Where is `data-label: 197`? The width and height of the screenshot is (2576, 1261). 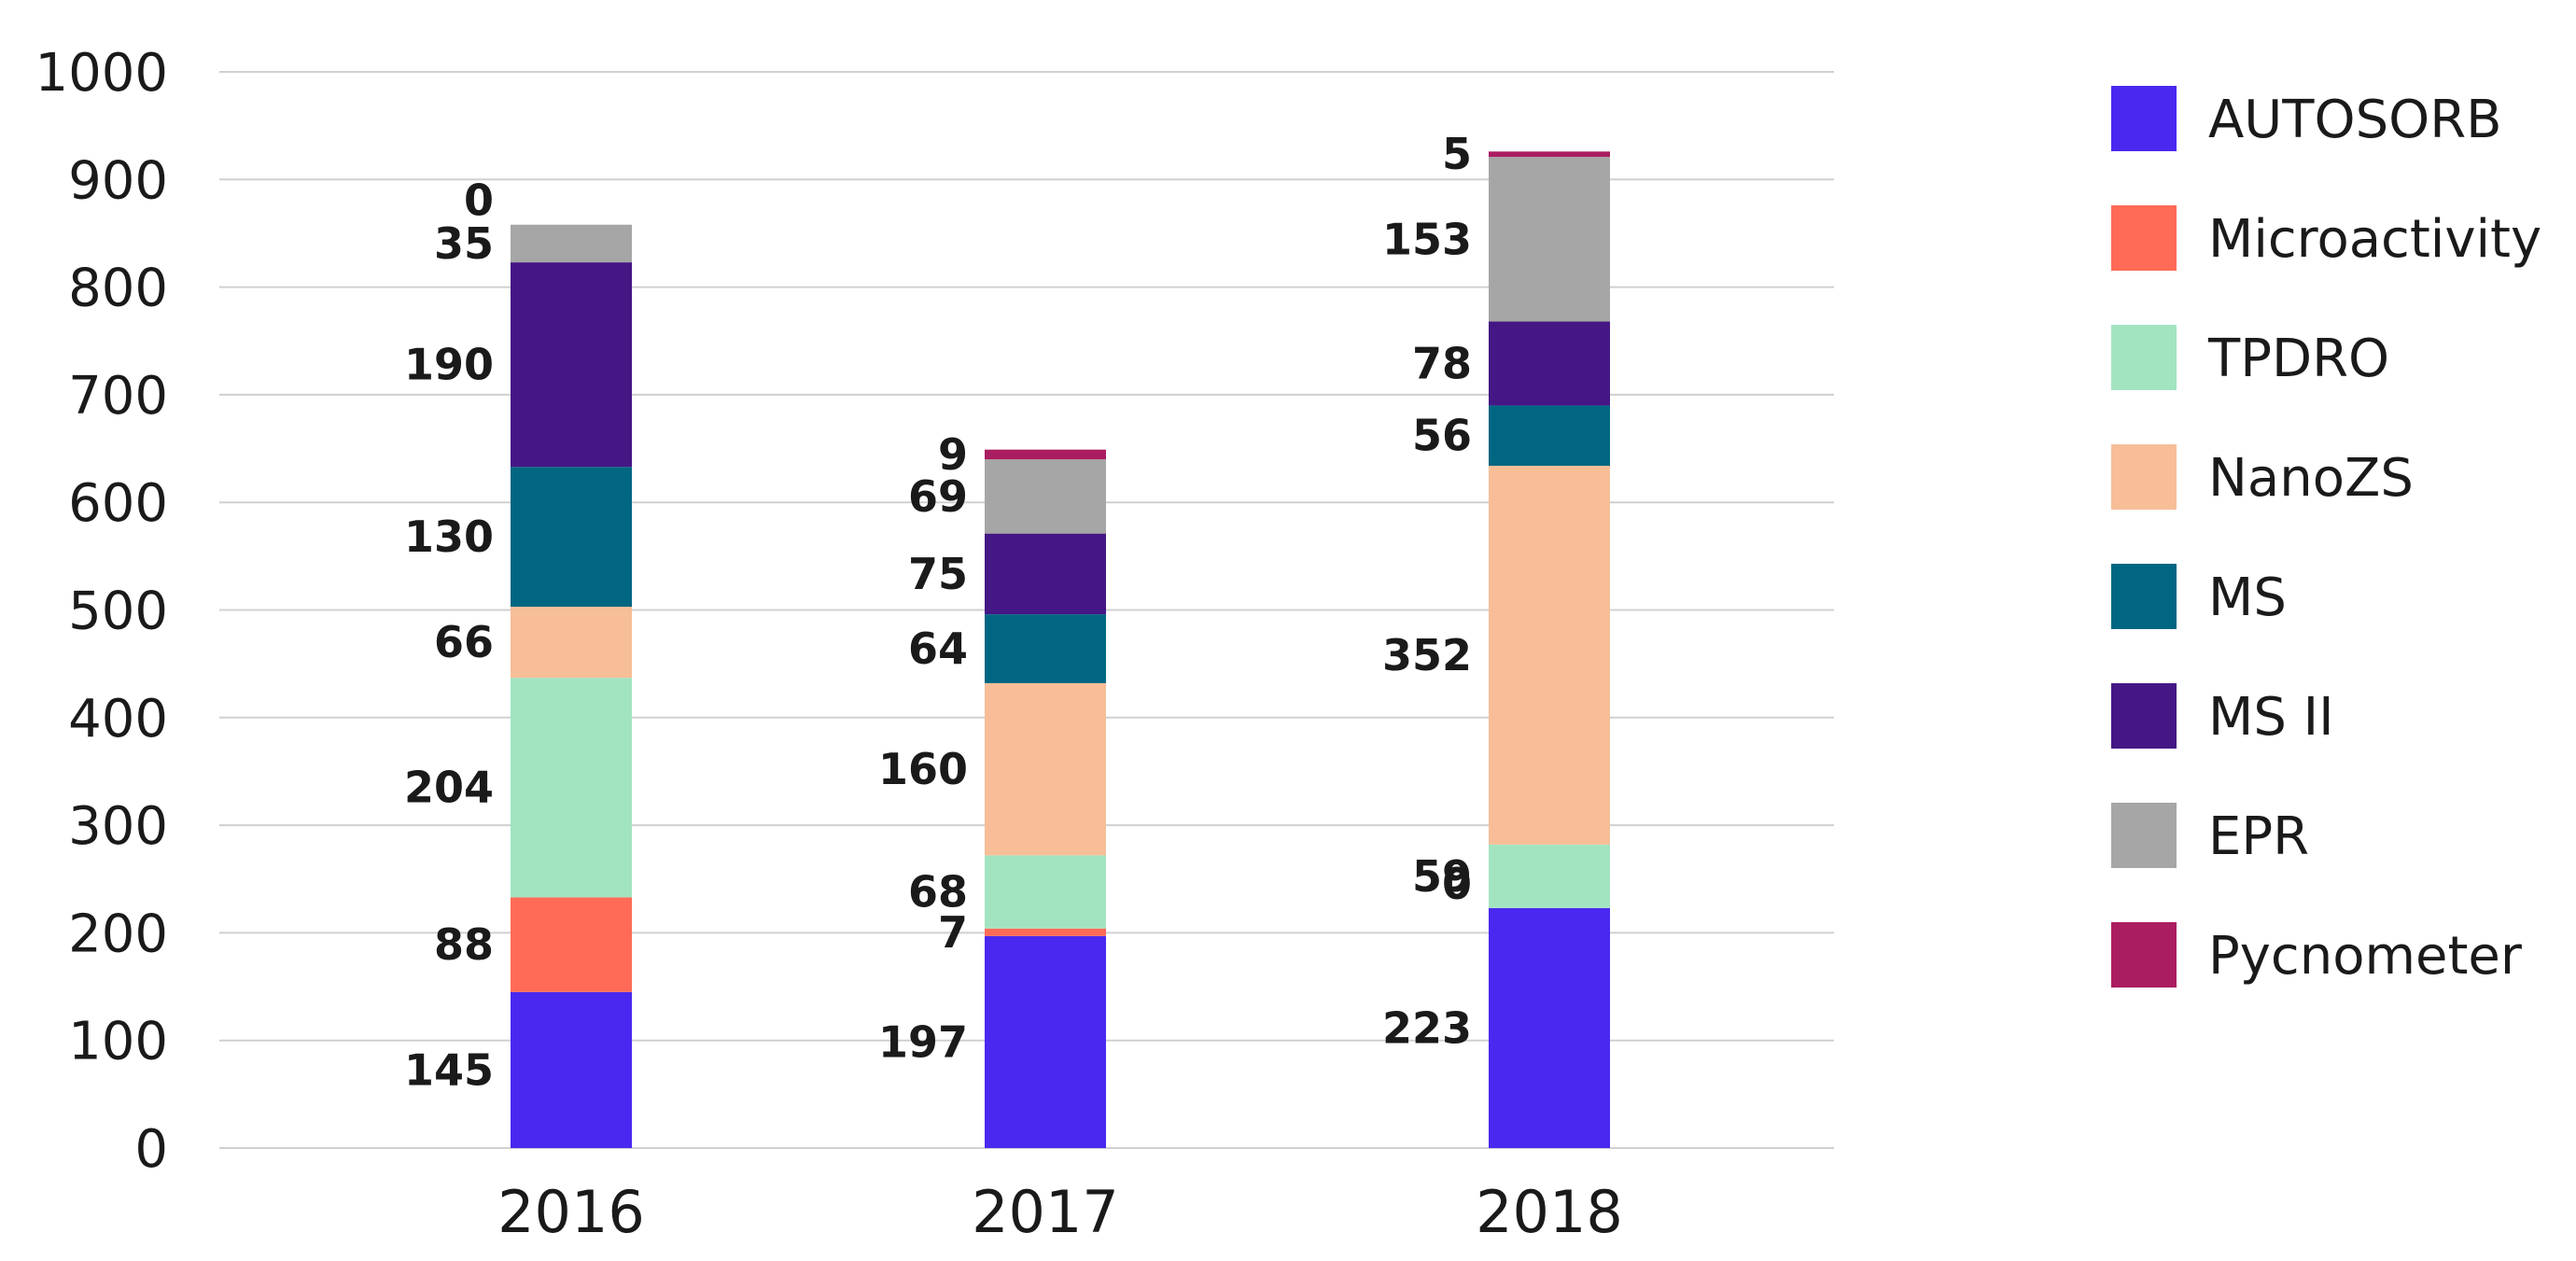
data-label: 197 is located at coordinates (923, 1041).